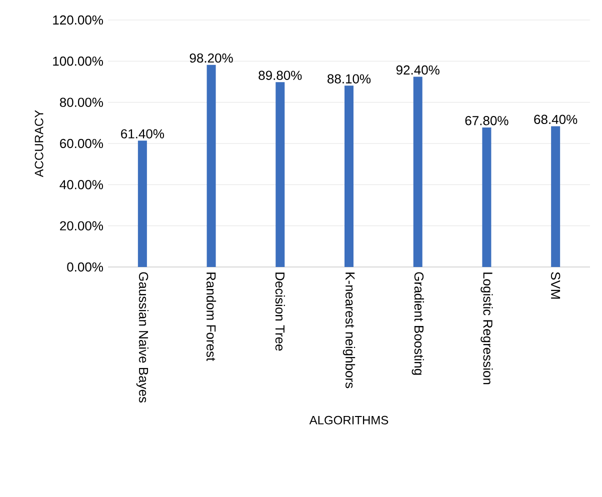  I want to click on x-tick-label: K-nearest neighbors, so click(349, 330).